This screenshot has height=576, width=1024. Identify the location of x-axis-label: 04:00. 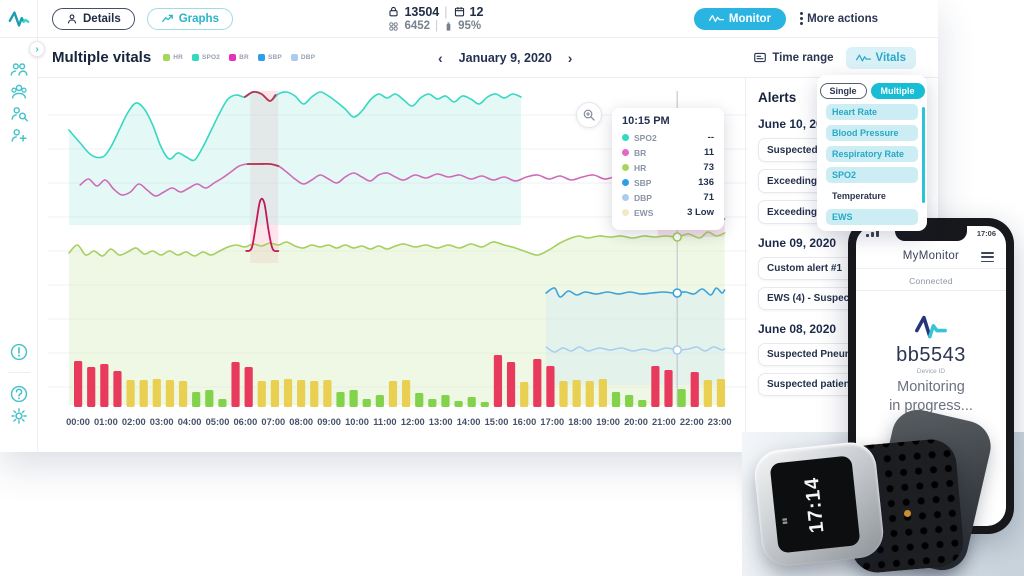
(190, 422).